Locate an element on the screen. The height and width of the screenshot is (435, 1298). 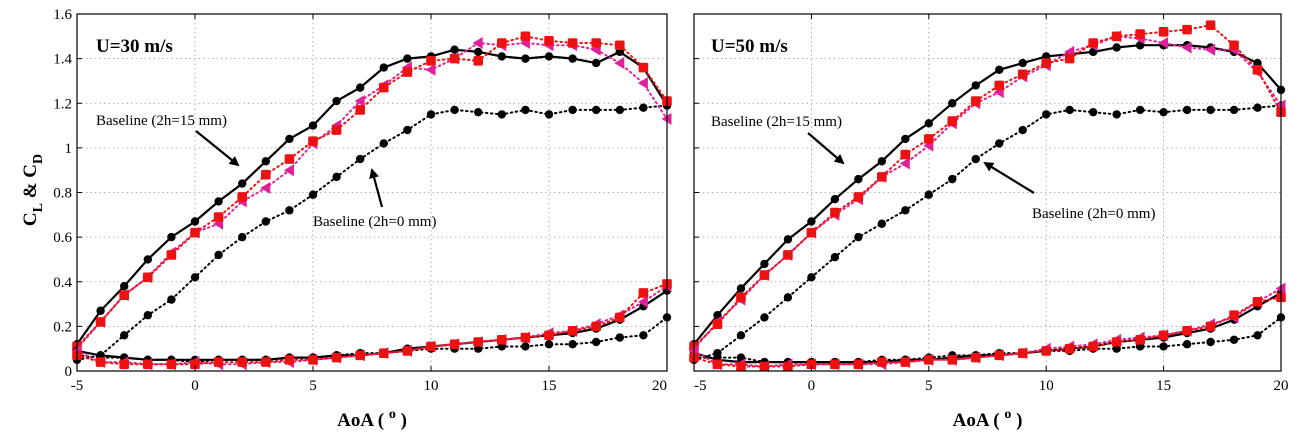
annotation-label: Baseline (2h=0 mm) is located at coordinates (1093, 214).